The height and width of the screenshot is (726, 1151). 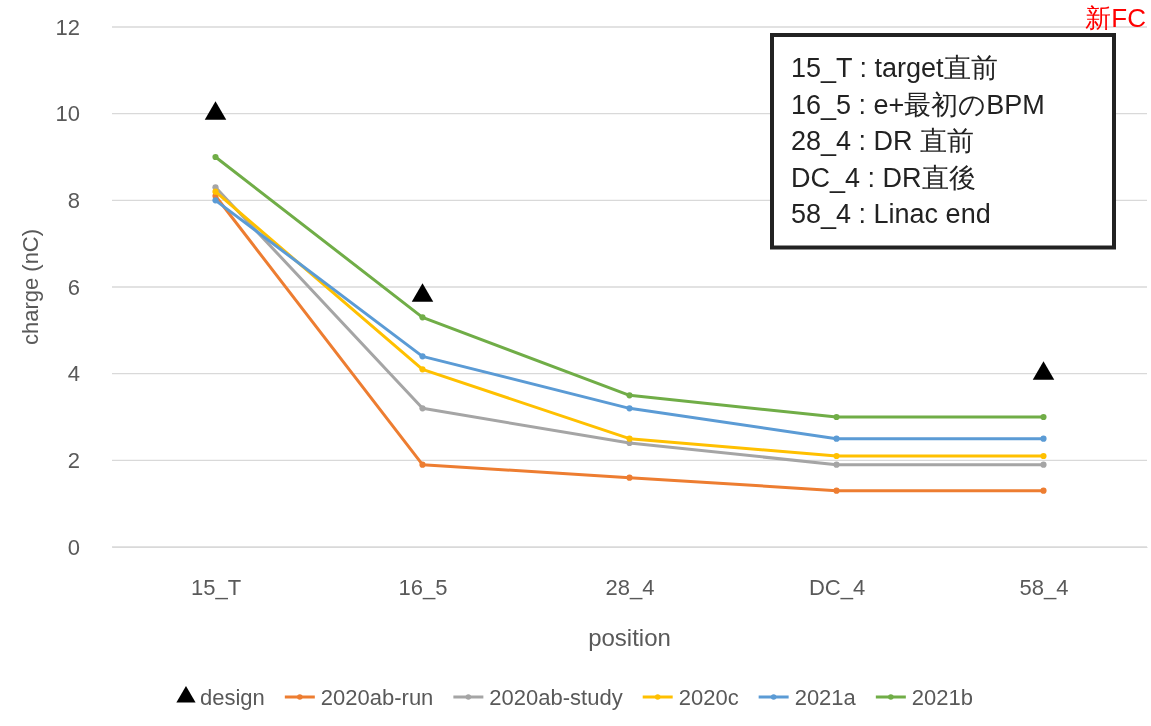 What do you see at coordinates (825, 697) in the screenshot?
I see `legend-label: 2021a` at bounding box center [825, 697].